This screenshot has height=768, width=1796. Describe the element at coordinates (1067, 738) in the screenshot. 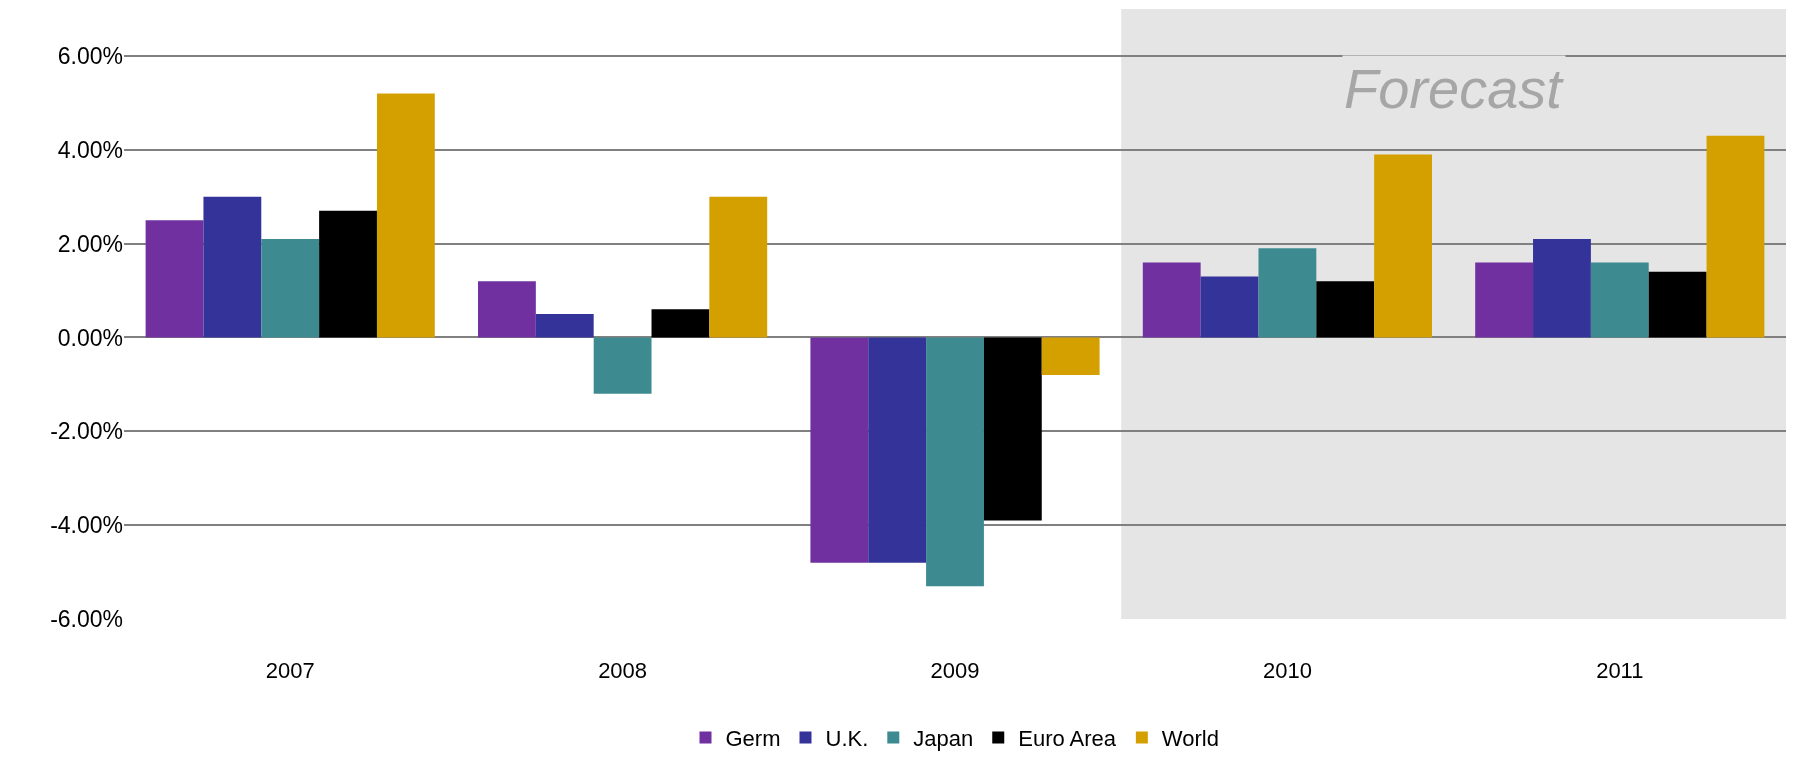

I see `legend-label: Euro Area` at that location.